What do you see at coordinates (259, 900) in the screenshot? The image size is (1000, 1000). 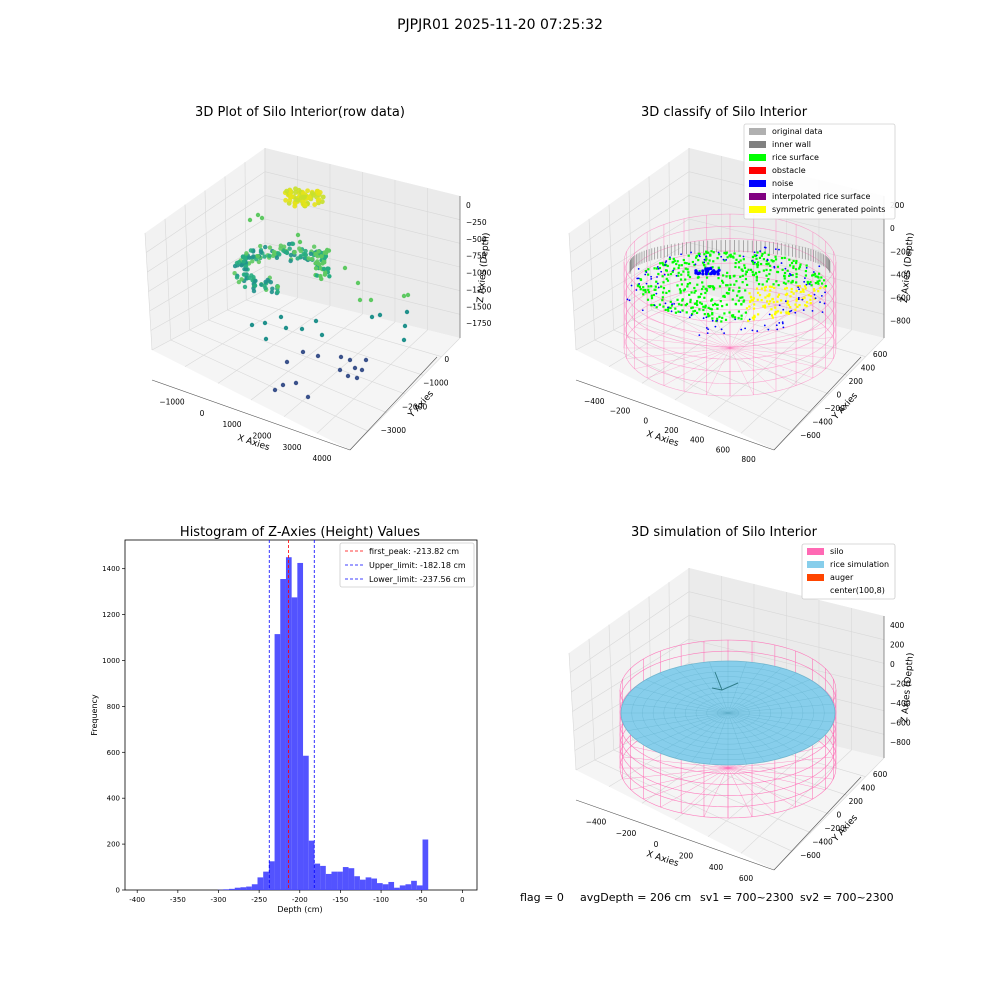 I see `x-tick-label: -250` at bounding box center [259, 900].